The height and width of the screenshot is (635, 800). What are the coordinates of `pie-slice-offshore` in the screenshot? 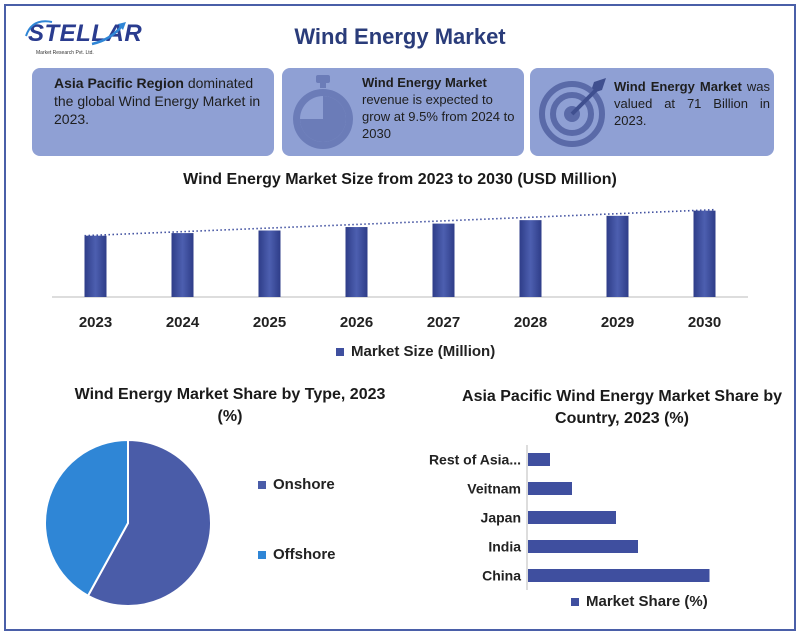 It's located at (86, 518).